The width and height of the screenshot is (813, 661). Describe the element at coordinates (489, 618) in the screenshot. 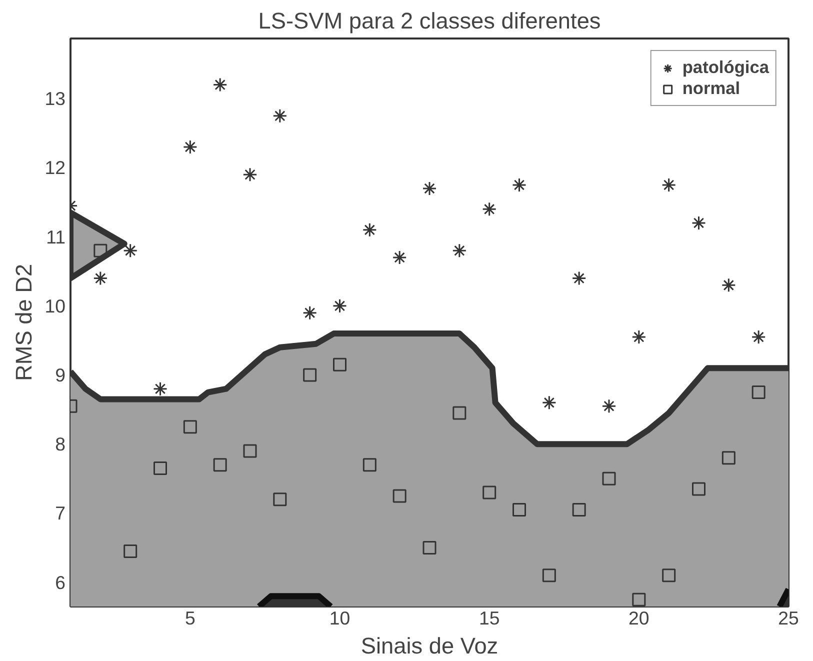

I see `x-tick-label: 15` at that location.